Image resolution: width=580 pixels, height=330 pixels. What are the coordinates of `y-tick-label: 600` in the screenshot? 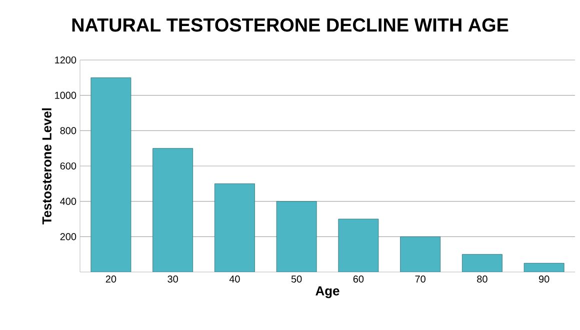 It's located at (68, 166).